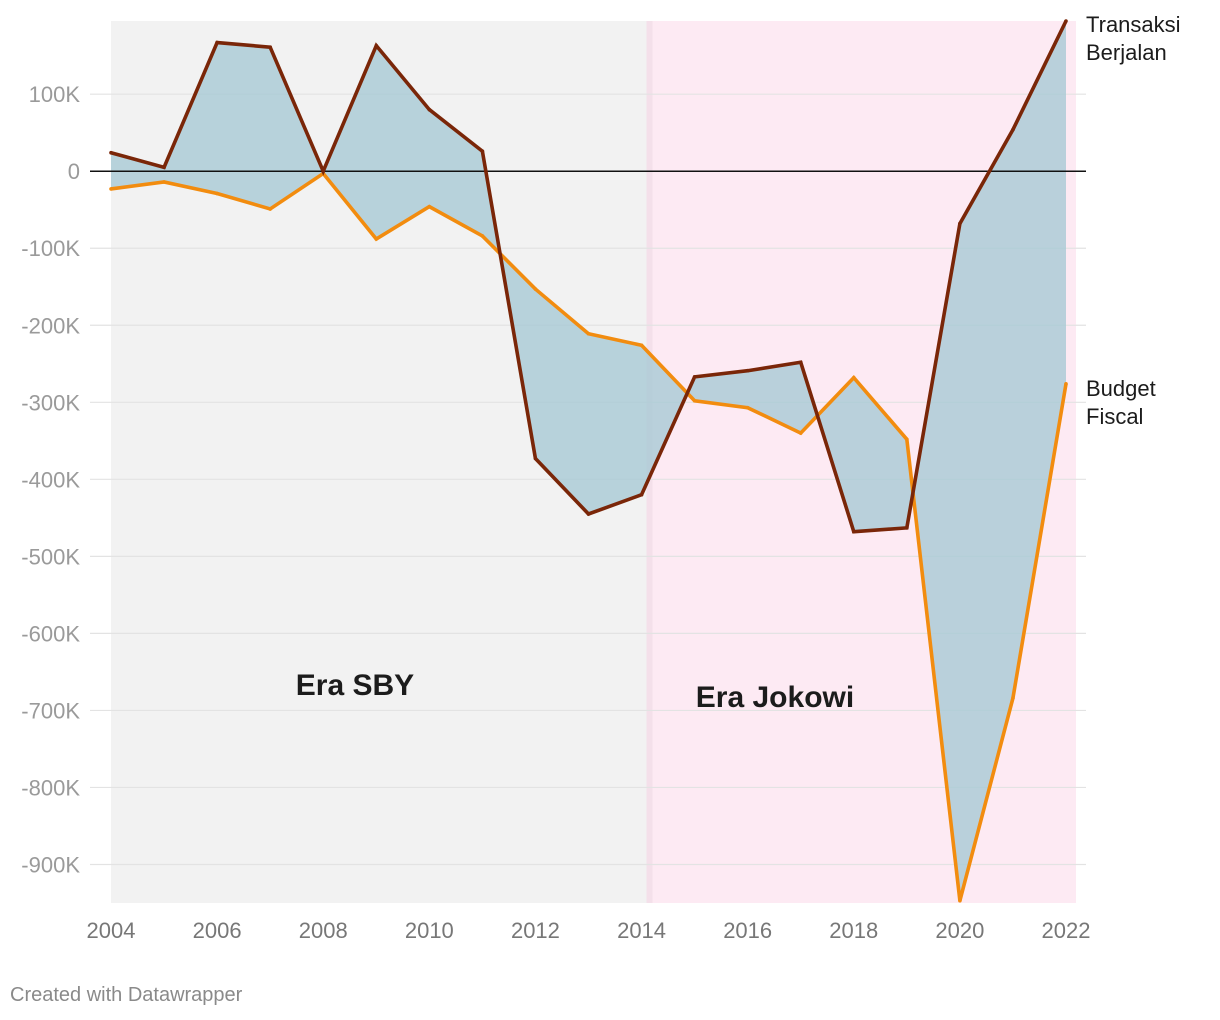  Describe the element at coordinates (270, 209) in the screenshot. I see `data-point-1-2007` at that location.